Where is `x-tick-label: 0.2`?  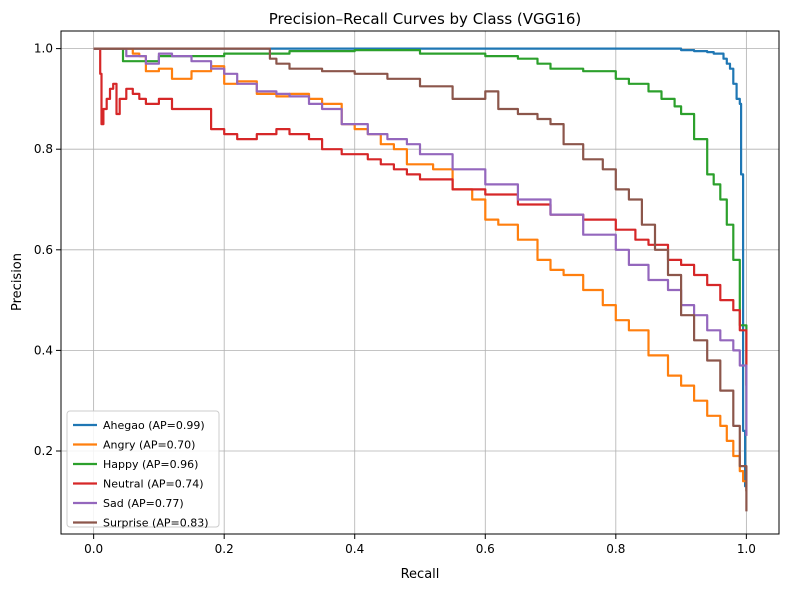 x-tick-label: 0.2 is located at coordinates (224, 549).